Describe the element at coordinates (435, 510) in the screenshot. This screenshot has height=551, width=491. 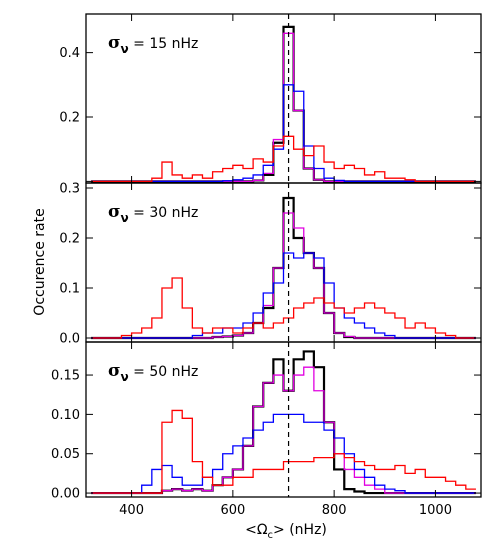
I see `x-tick-label-4: 1000` at that location.